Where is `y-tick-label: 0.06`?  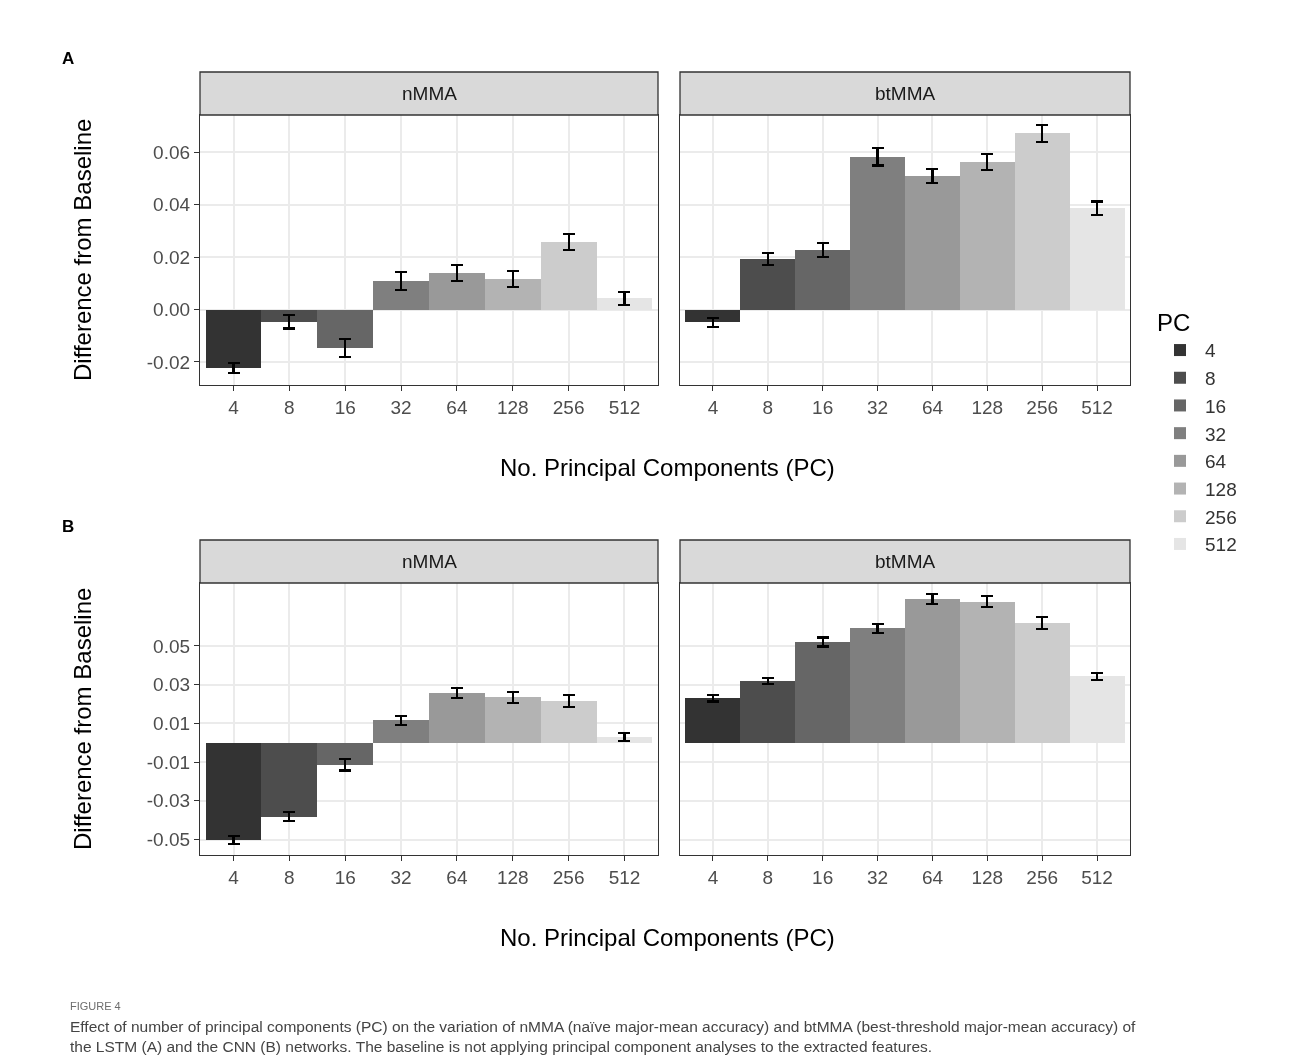 y-tick-label: 0.06 is located at coordinates (172, 153).